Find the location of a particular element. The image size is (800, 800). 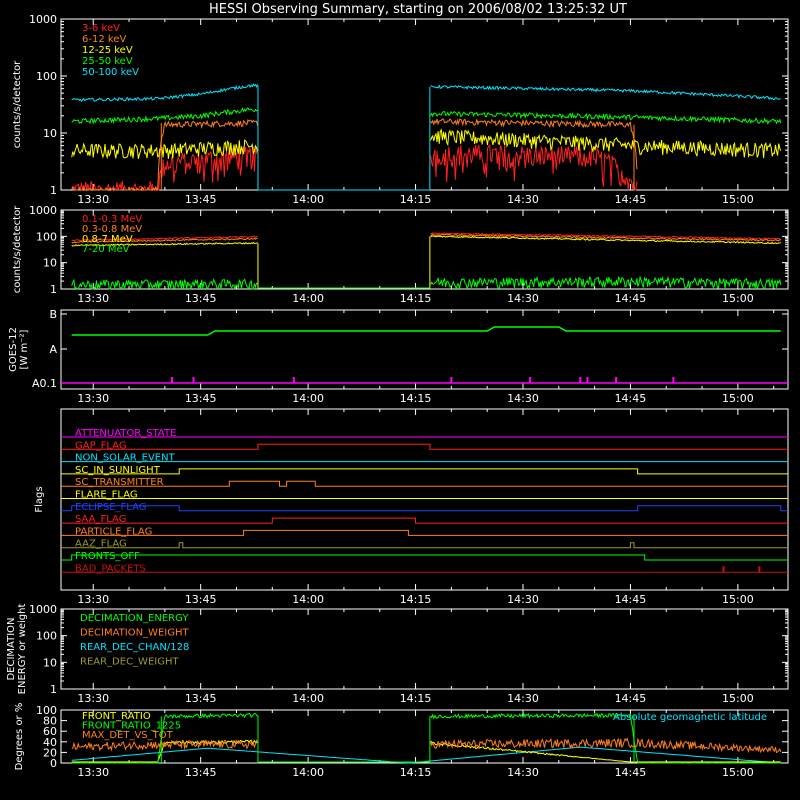

annotation-label: Absolute geomagnetic latitude is located at coordinates (690, 717).